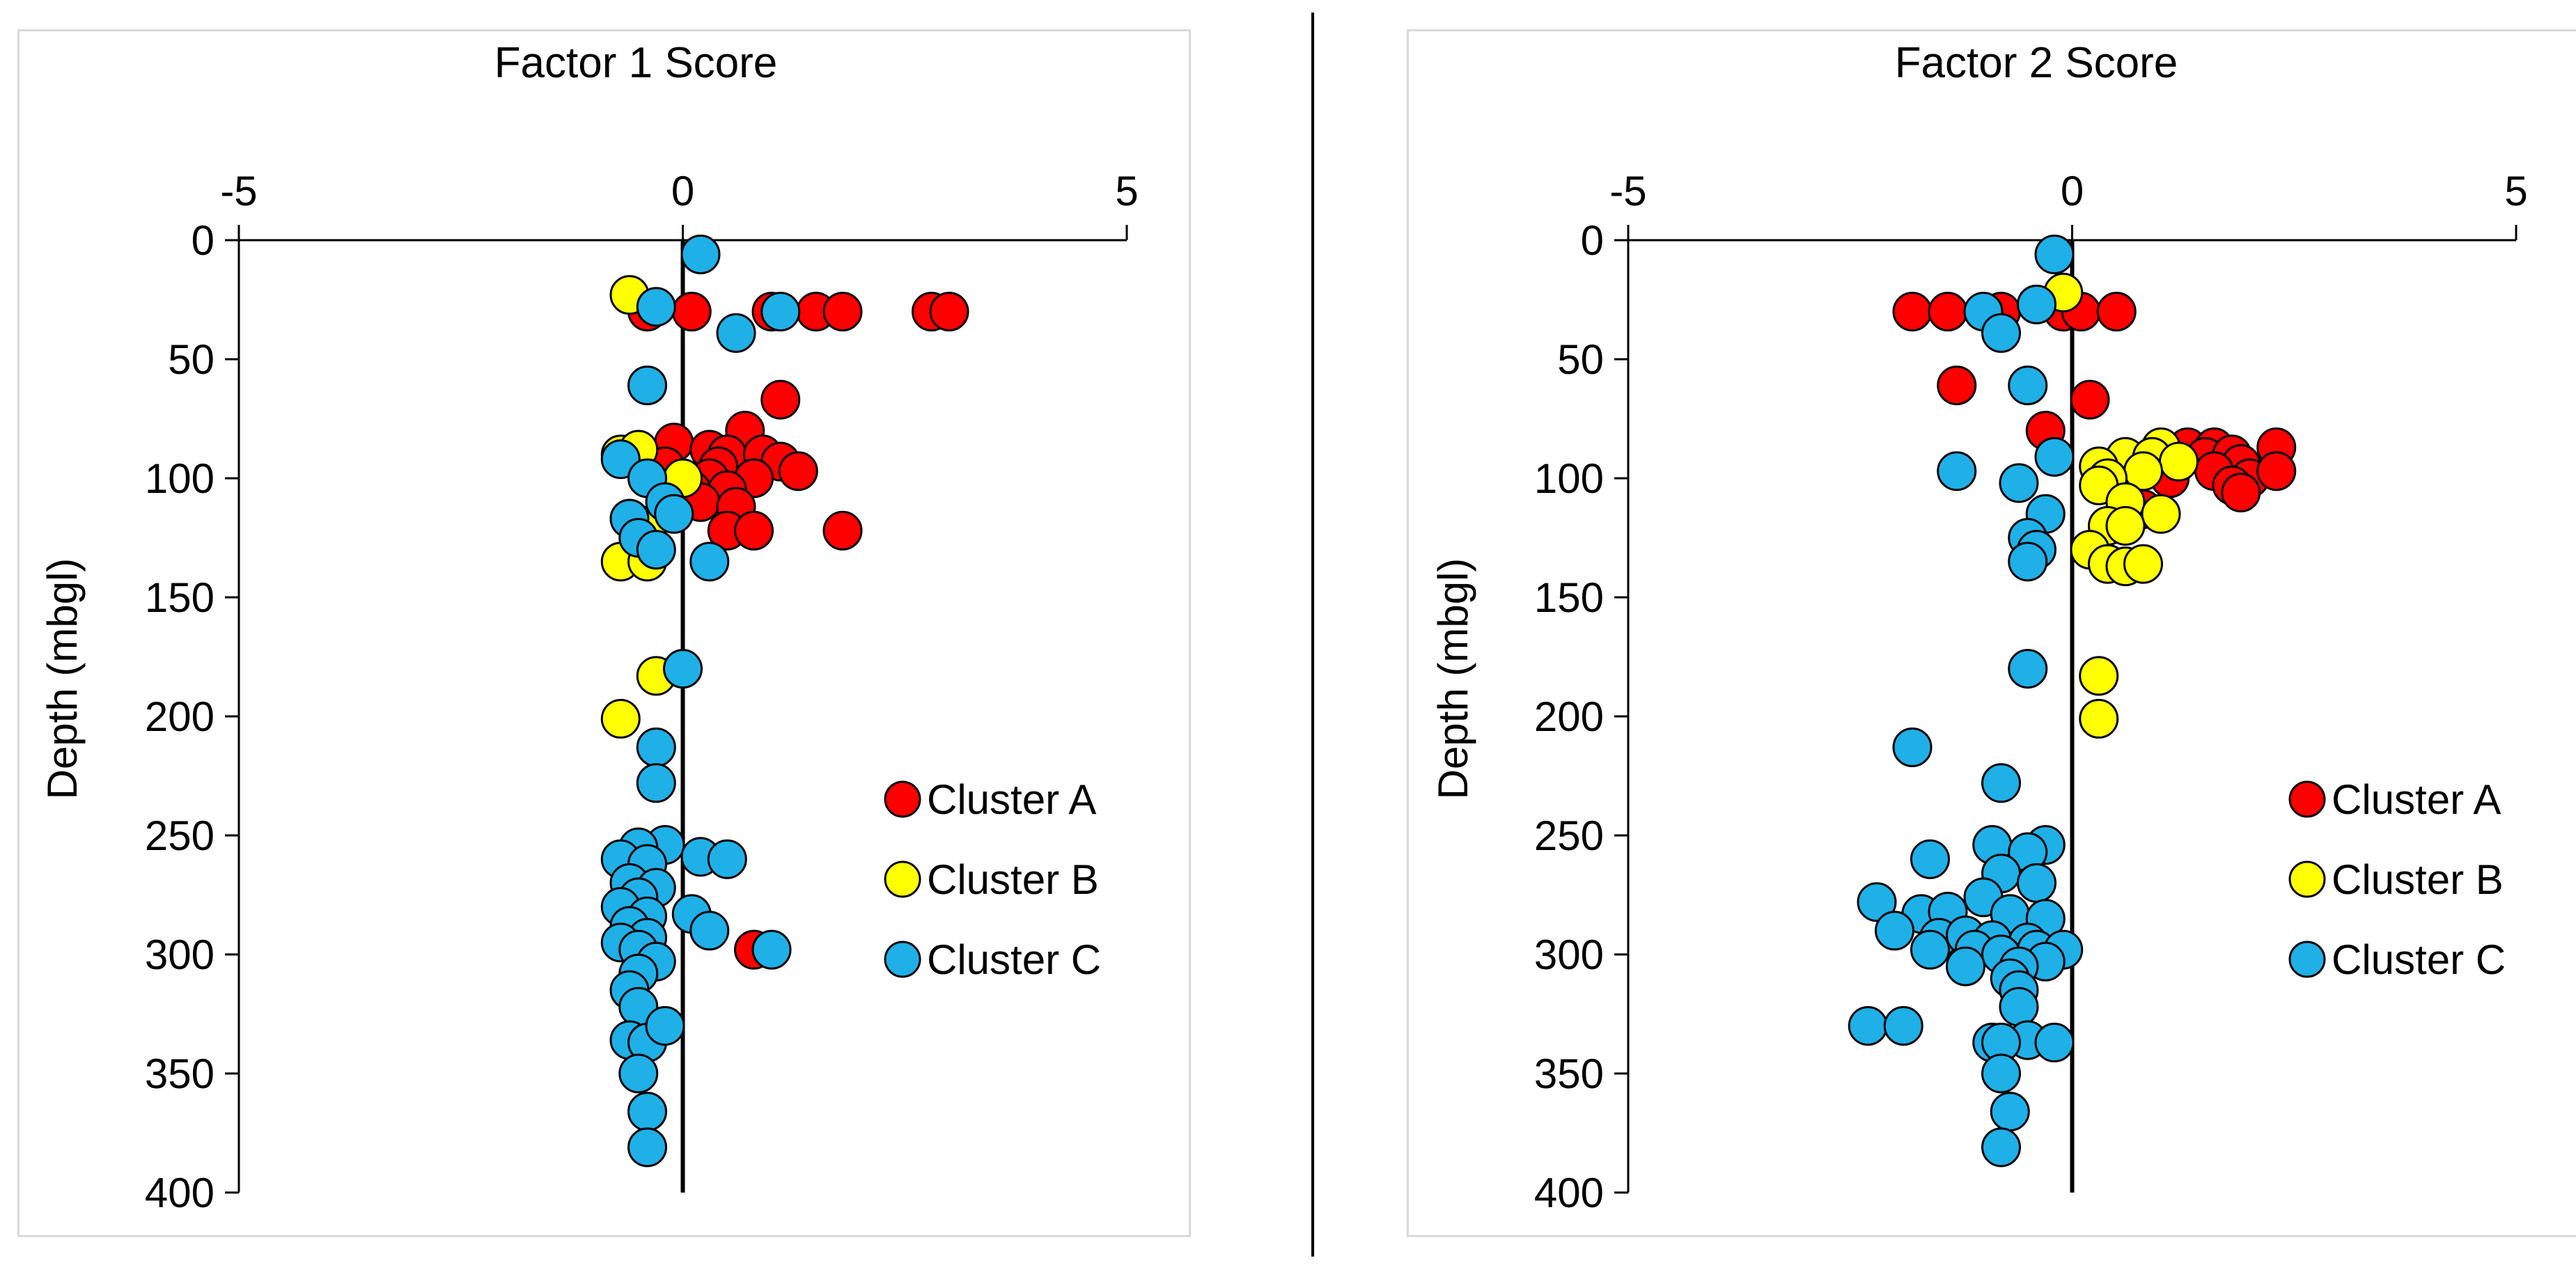 Image resolution: width=2576 pixels, height=1274 pixels. What do you see at coordinates (1013, 880) in the screenshot?
I see `legend-label: Cluster B` at bounding box center [1013, 880].